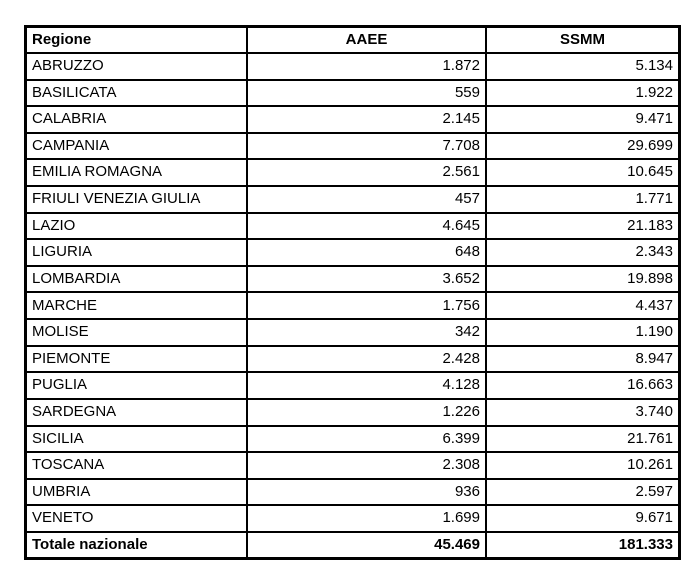 The height and width of the screenshot is (583, 692). I want to click on value-cell: 10.645, so click(583, 173).